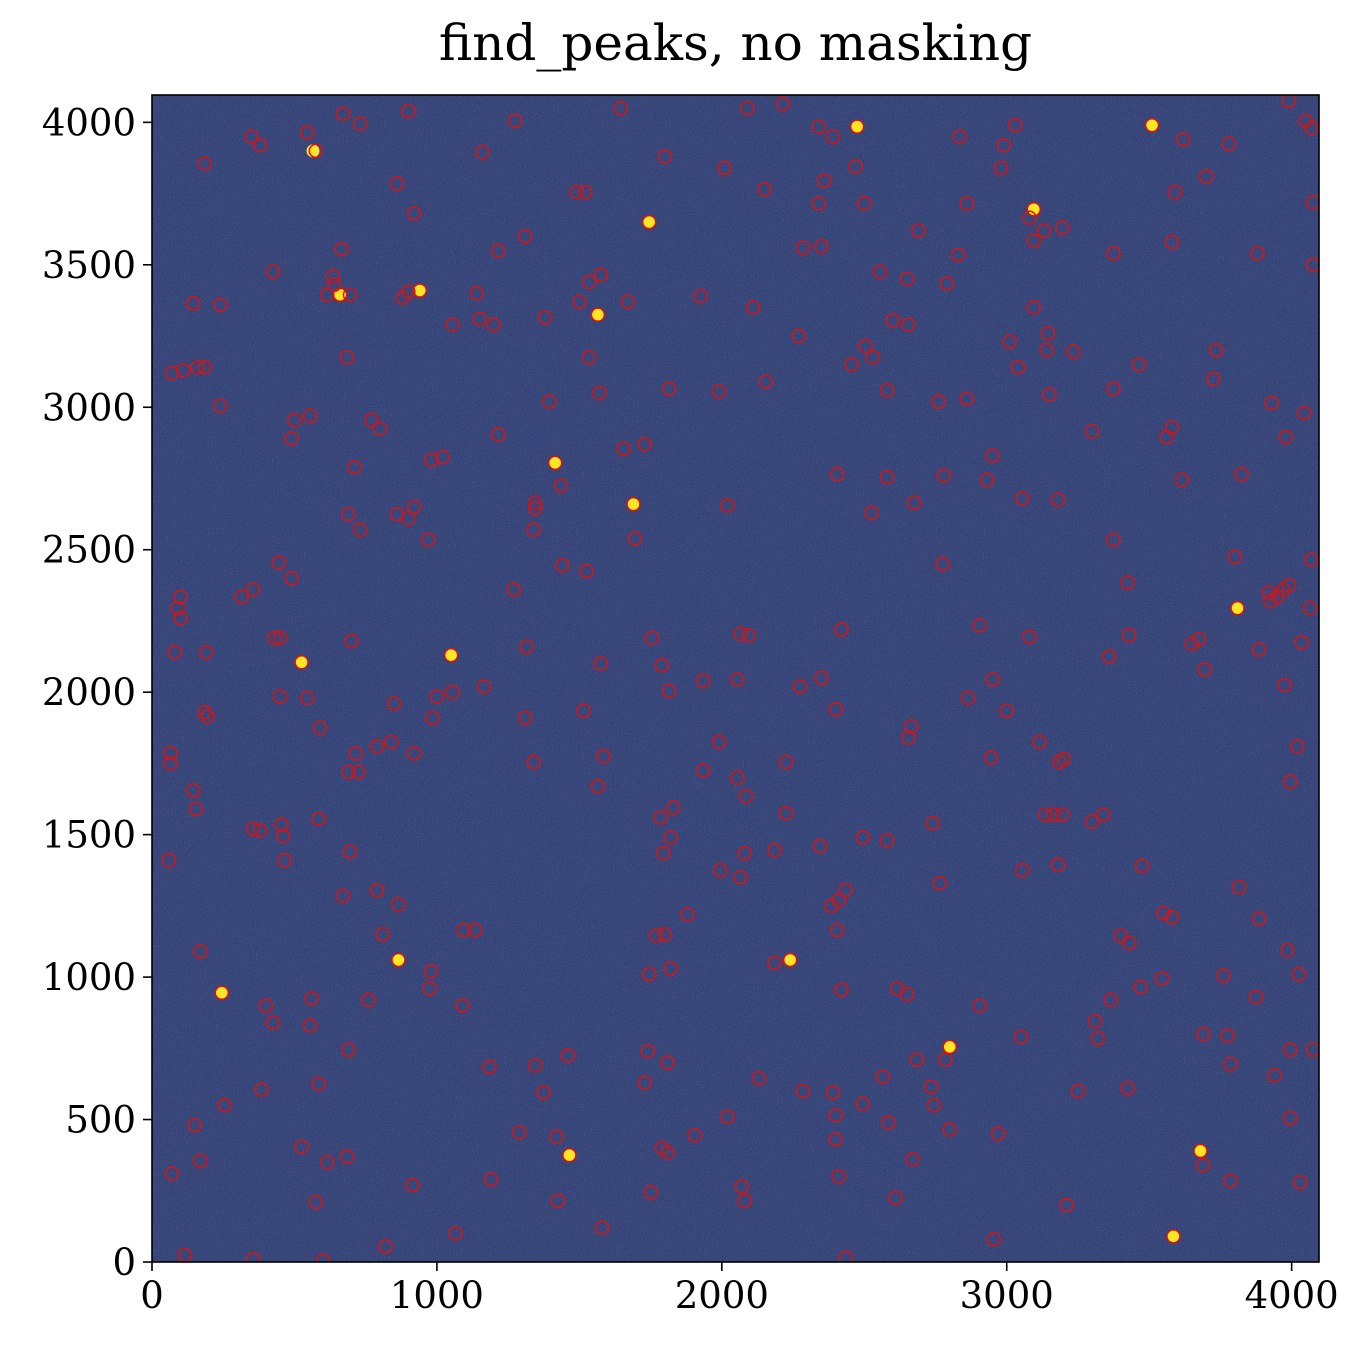 The width and height of the screenshot is (1369, 1346). What do you see at coordinates (97, 692) in the screenshot?
I see `y-axis: 0 500 1000 1500 2000 2500 3000 3500 4000` at bounding box center [97, 692].